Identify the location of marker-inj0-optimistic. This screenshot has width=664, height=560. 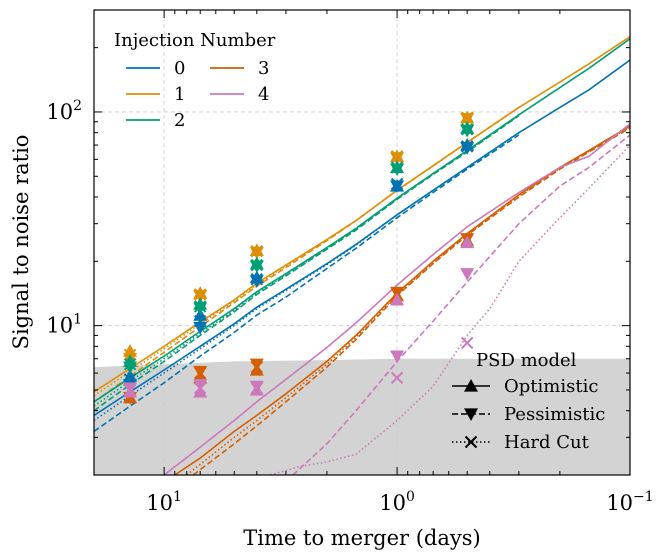
(130, 375).